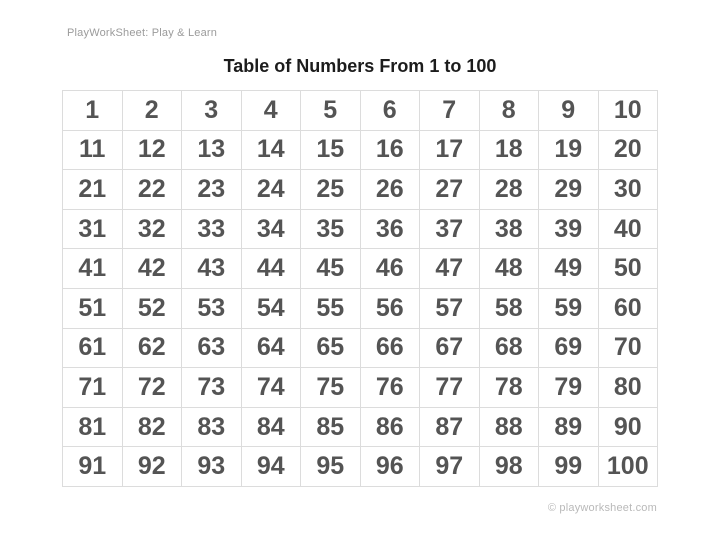 The height and width of the screenshot is (556, 720). What do you see at coordinates (211, 110) in the screenshot?
I see `number-cell: 3` at bounding box center [211, 110].